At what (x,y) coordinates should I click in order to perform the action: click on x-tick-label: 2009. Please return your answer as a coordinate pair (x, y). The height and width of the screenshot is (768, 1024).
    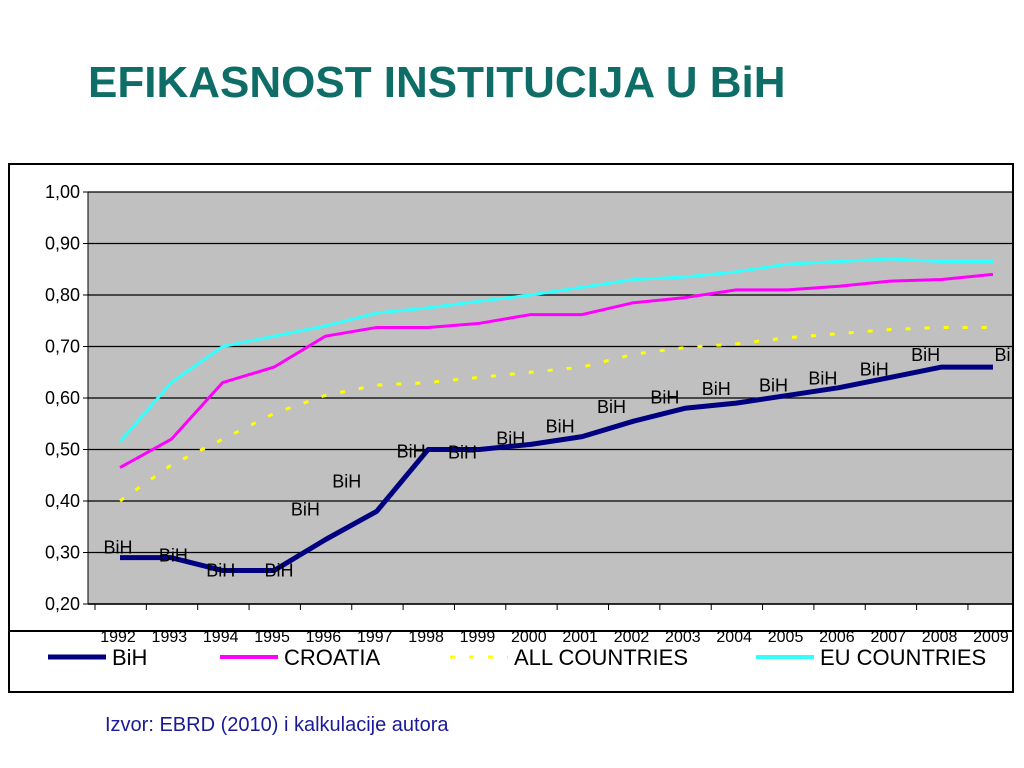
    Looking at the image, I should click on (991, 637).